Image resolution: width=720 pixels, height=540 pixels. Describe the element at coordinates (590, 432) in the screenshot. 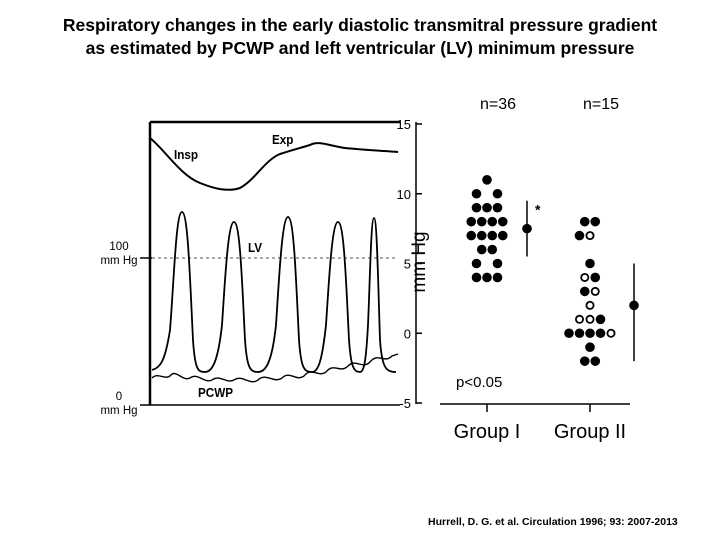

I see `x-category-label: Group II` at that location.